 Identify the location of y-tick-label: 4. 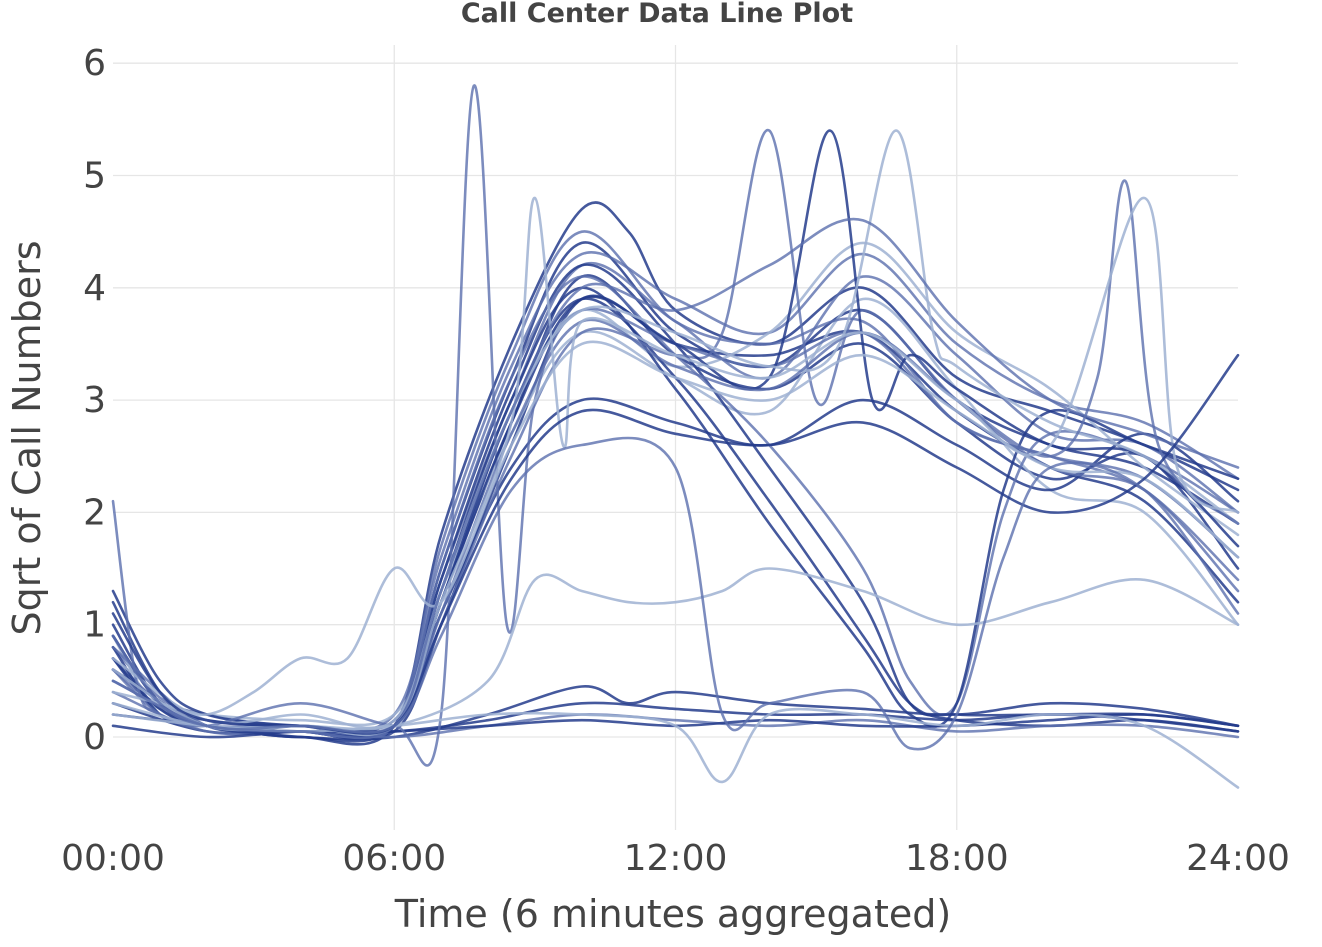
(94, 288).